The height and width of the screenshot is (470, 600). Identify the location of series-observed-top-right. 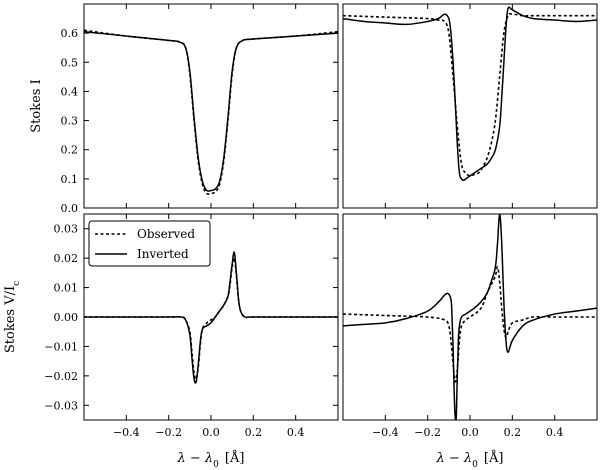
(470, 94).